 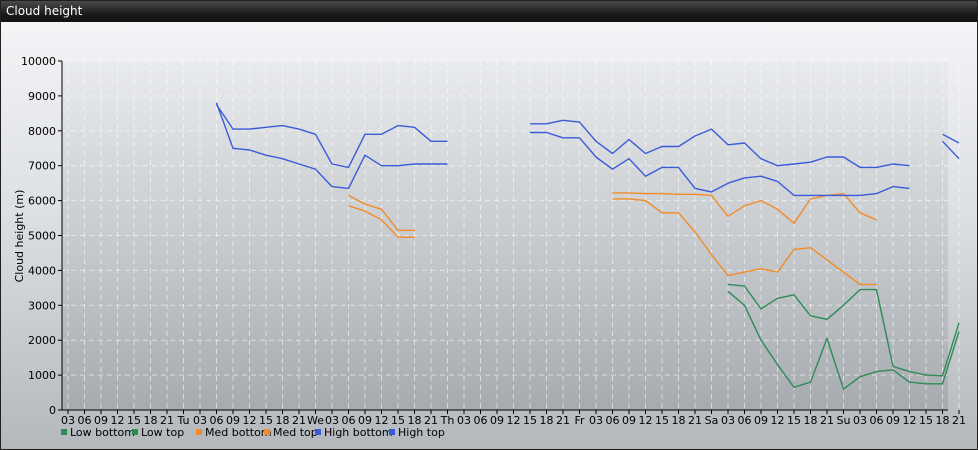 What do you see at coordinates (162, 432) in the screenshot?
I see `legend-label: Low top` at bounding box center [162, 432].